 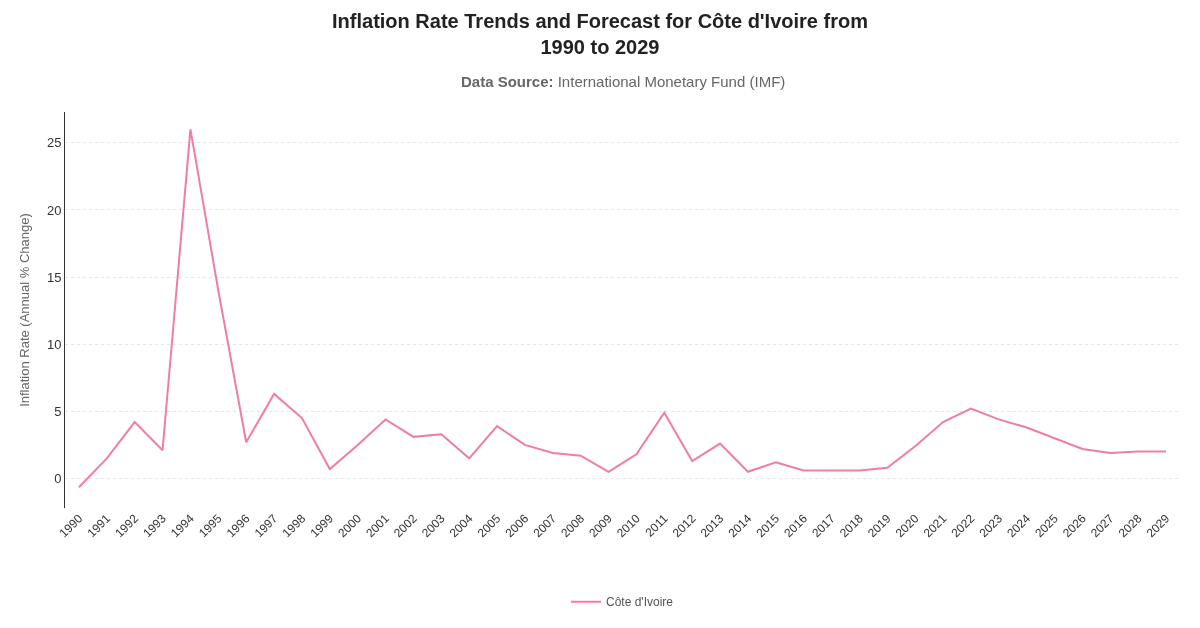 What do you see at coordinates (640, 602) in the screenshot?
I see `legend-label: Côte d'Ivoire` at bounding box center [640, 602].